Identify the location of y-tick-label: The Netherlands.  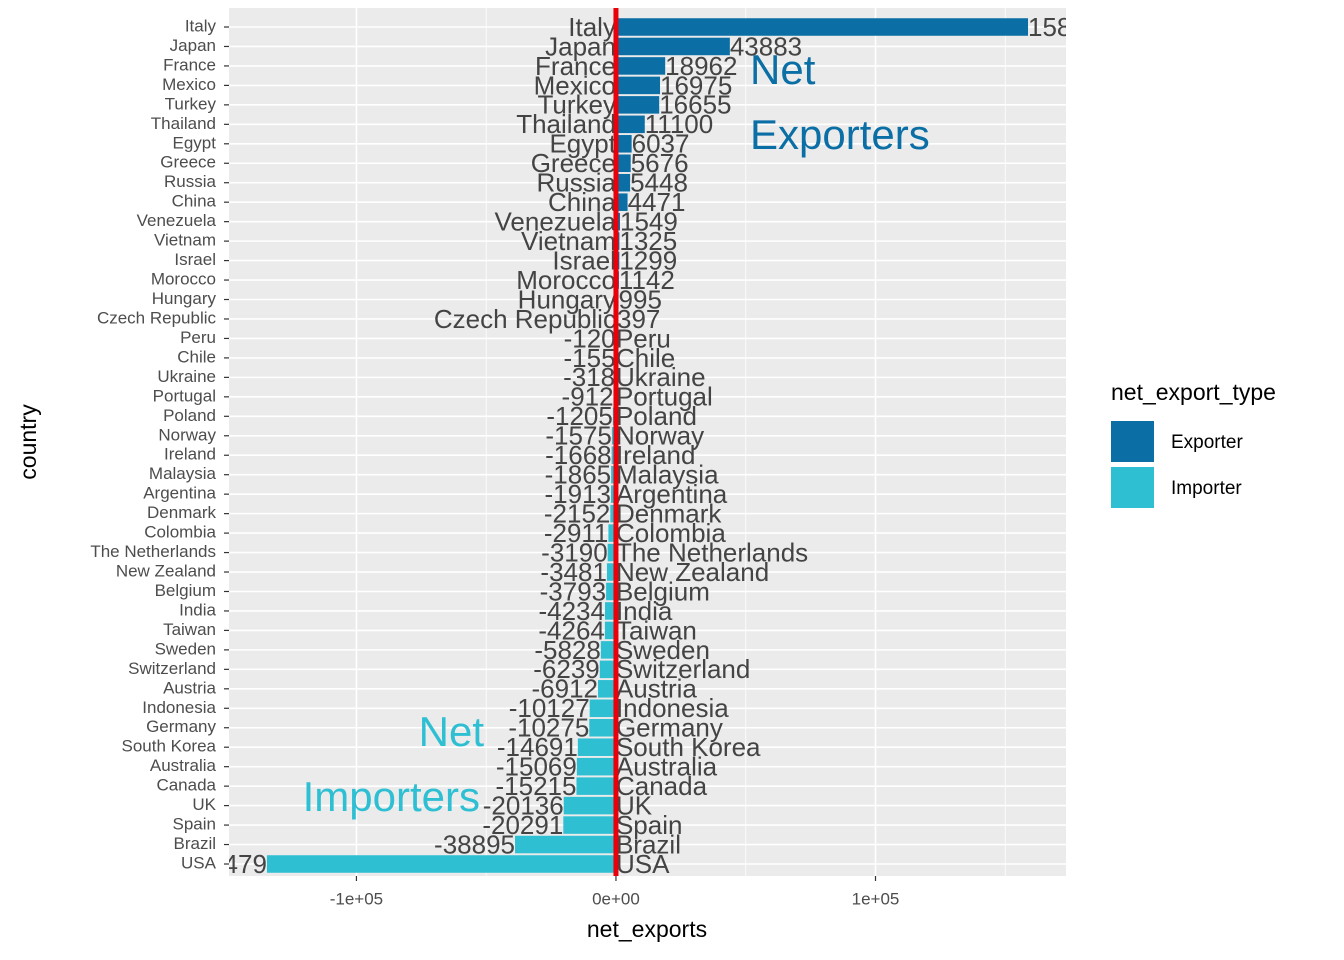
(153, 551).